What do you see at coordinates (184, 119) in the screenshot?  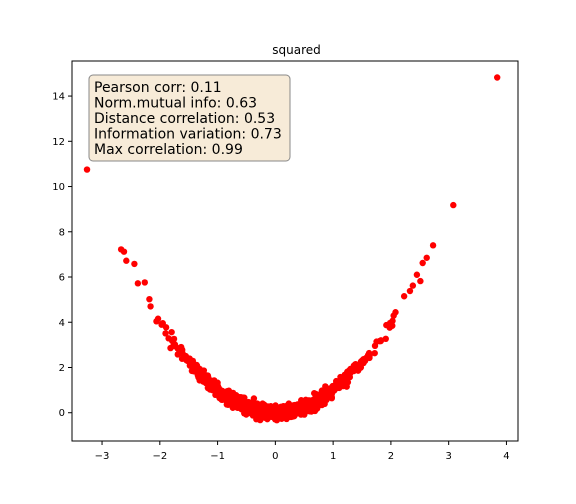 I see `stats-line-distance-correlation: Distance correlation: 0.53` at bounding box center [184, 119].